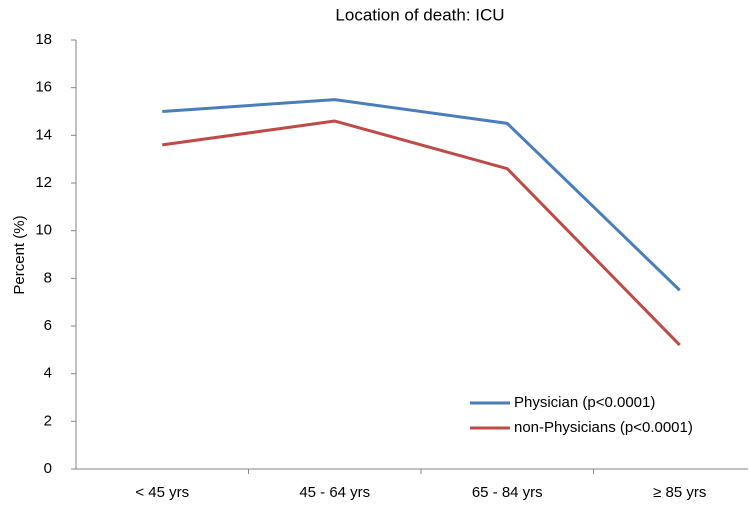 The width and height of the screenshot is (750, 508). I want to click on chart-title: Location of death: ICU, so click(419, 14).